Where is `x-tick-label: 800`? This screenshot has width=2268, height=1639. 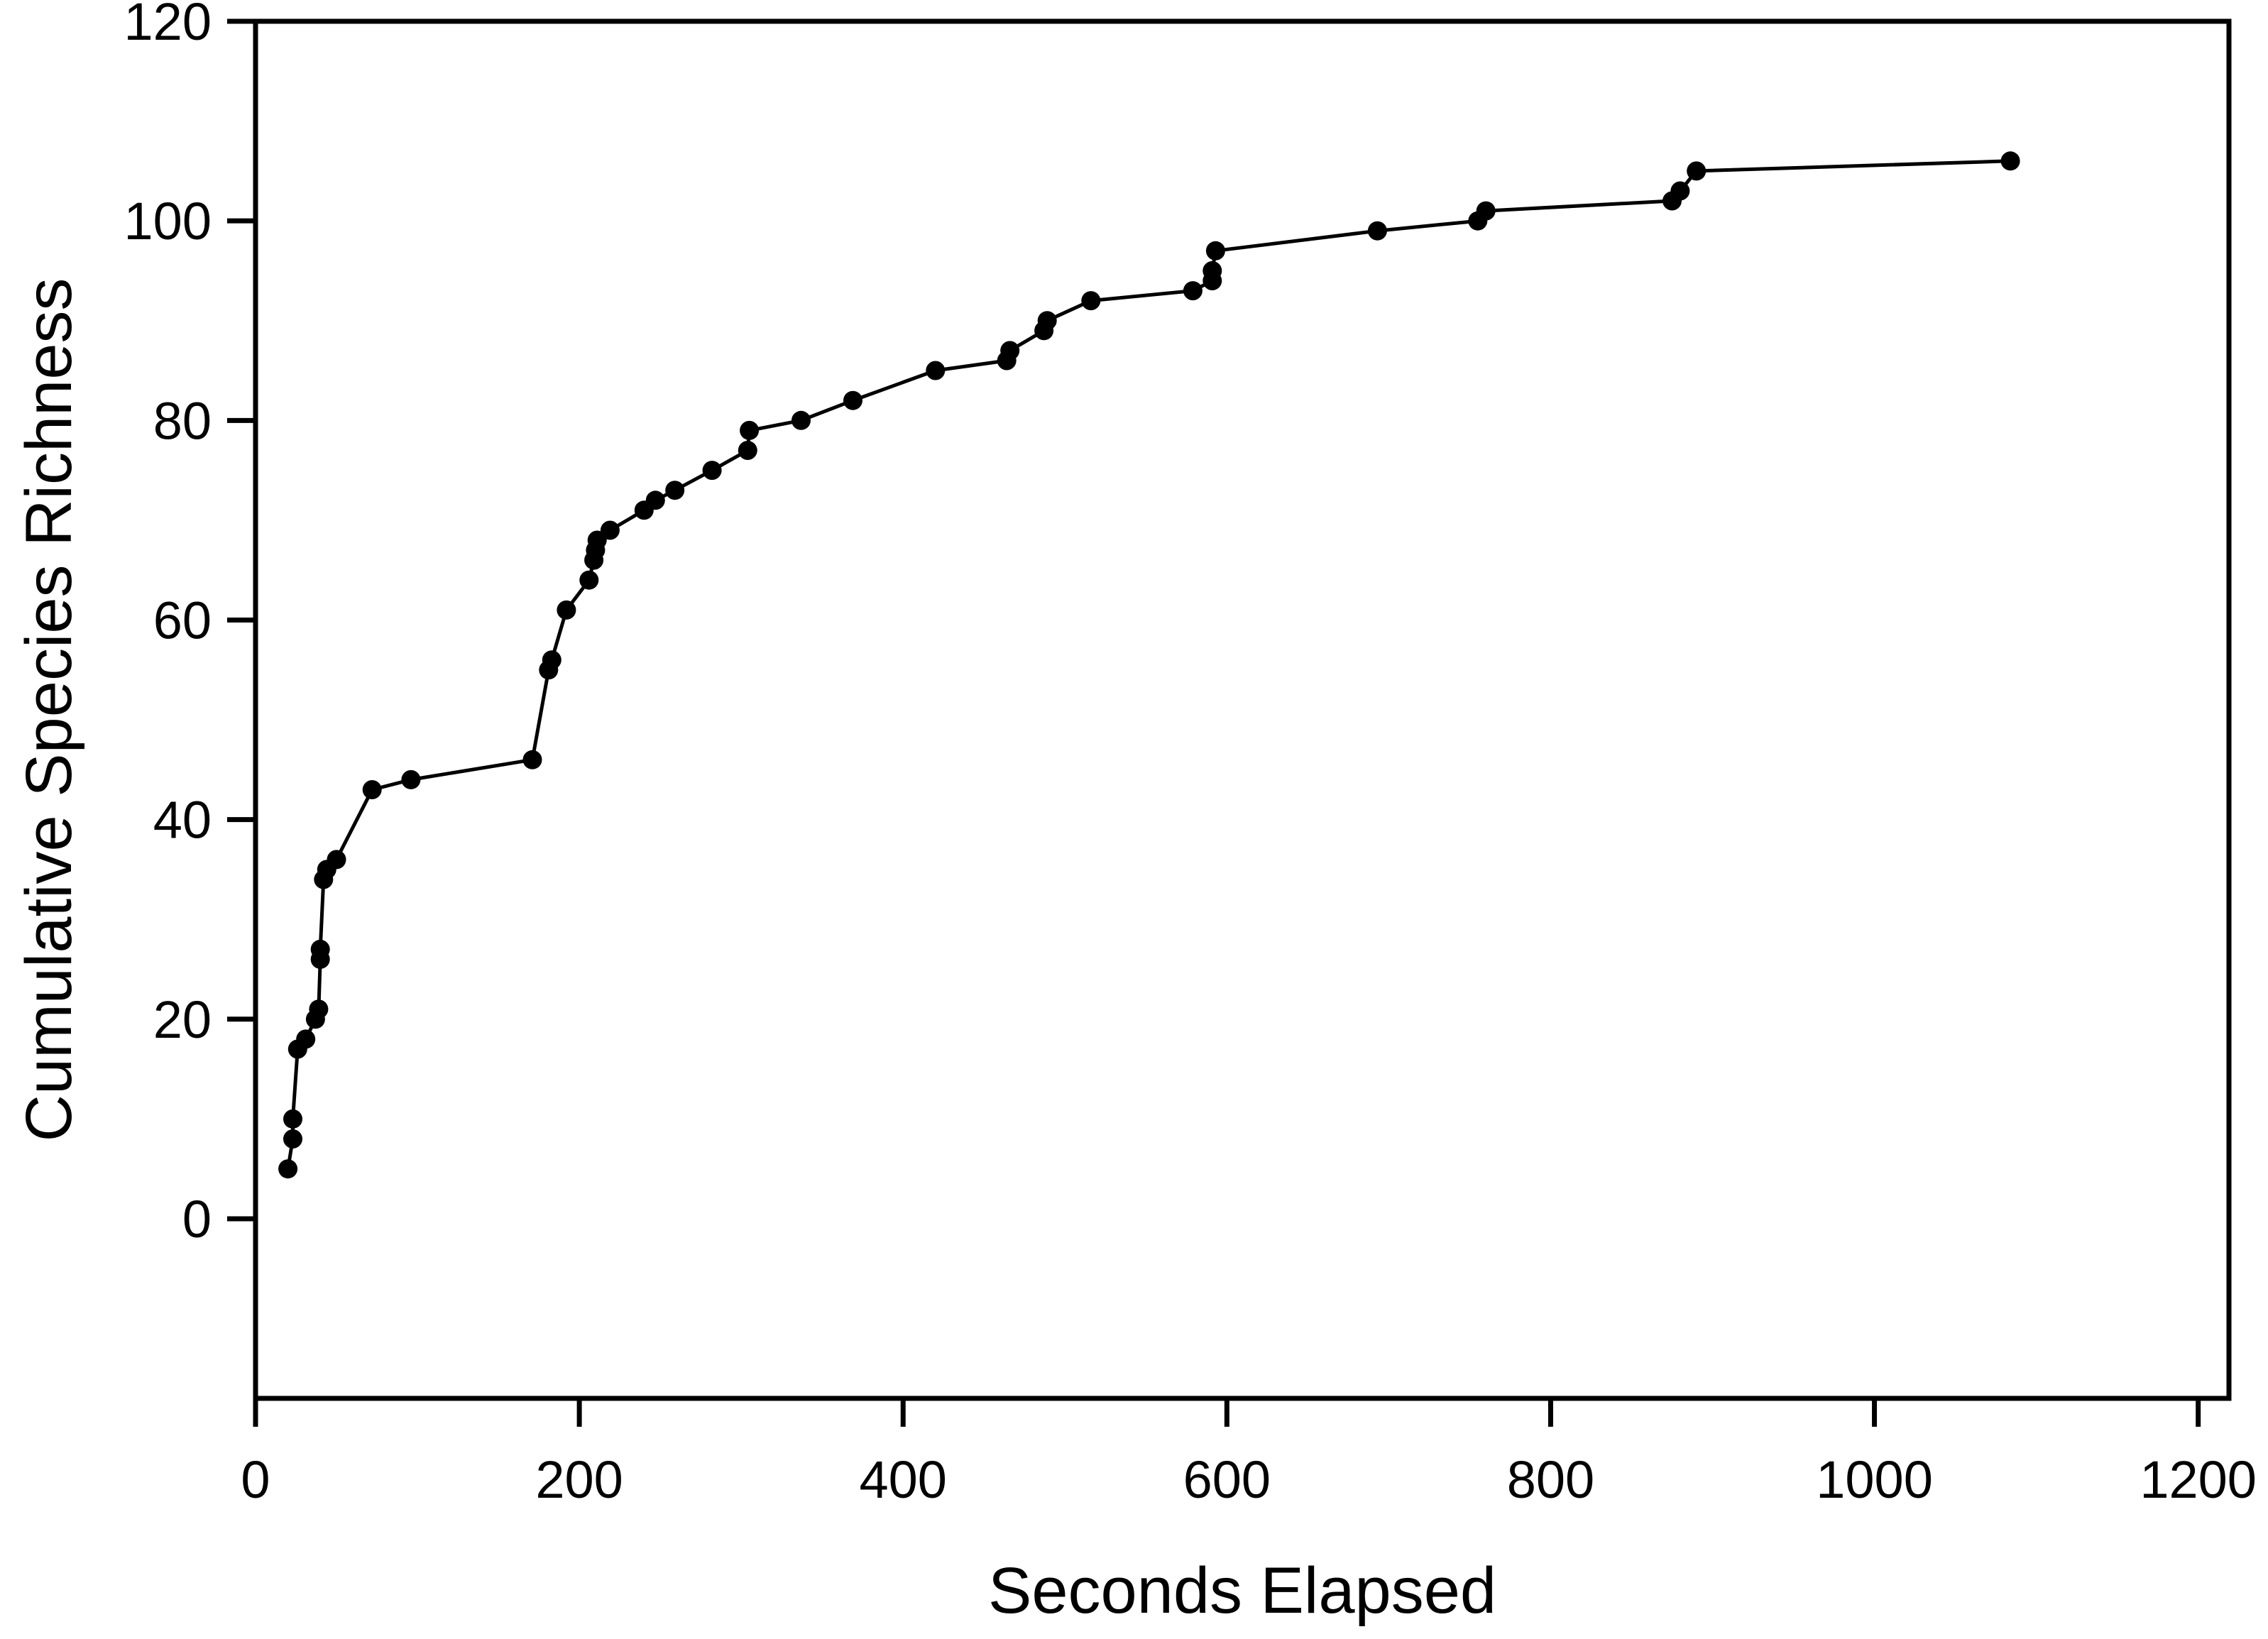
x-tick-label: 800 is located at coordinates (1551, 1480).